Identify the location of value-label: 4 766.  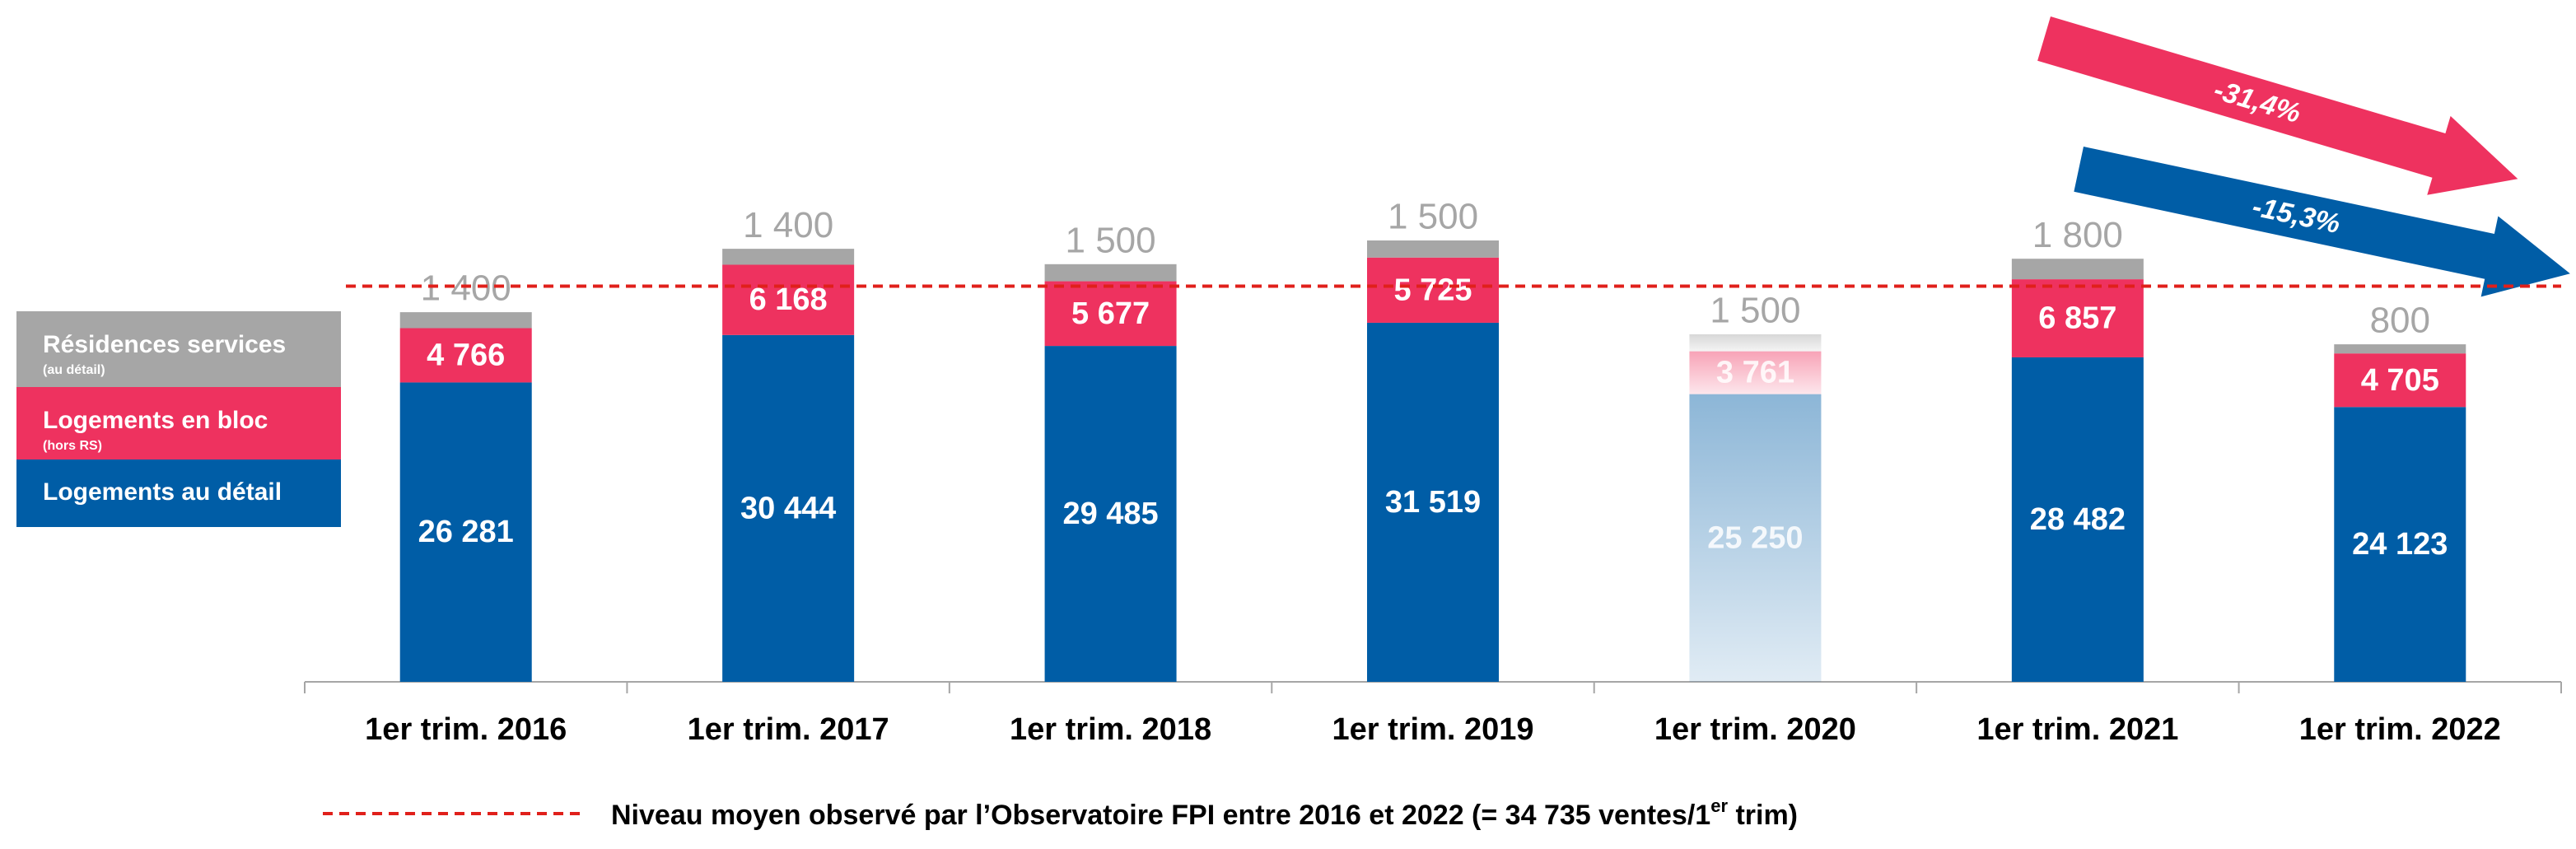
(466, 355).